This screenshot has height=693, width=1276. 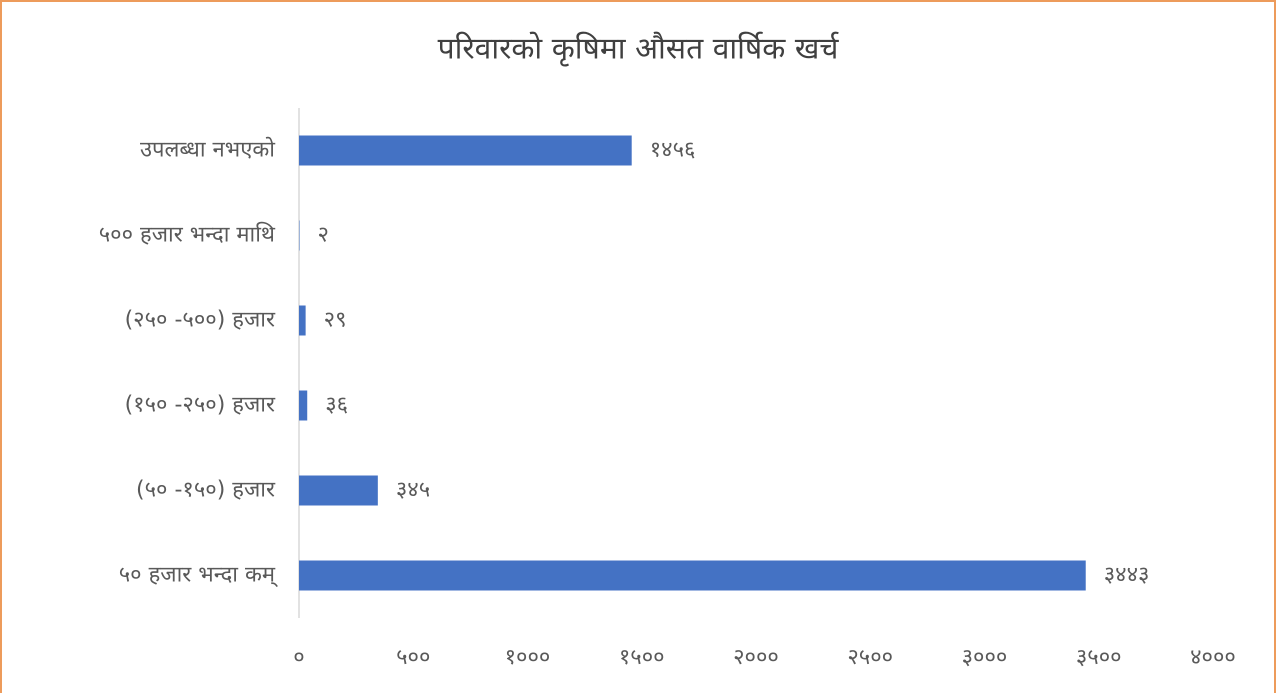 I want to click on x-tick-label: १५००, so click(x=642, y=657).